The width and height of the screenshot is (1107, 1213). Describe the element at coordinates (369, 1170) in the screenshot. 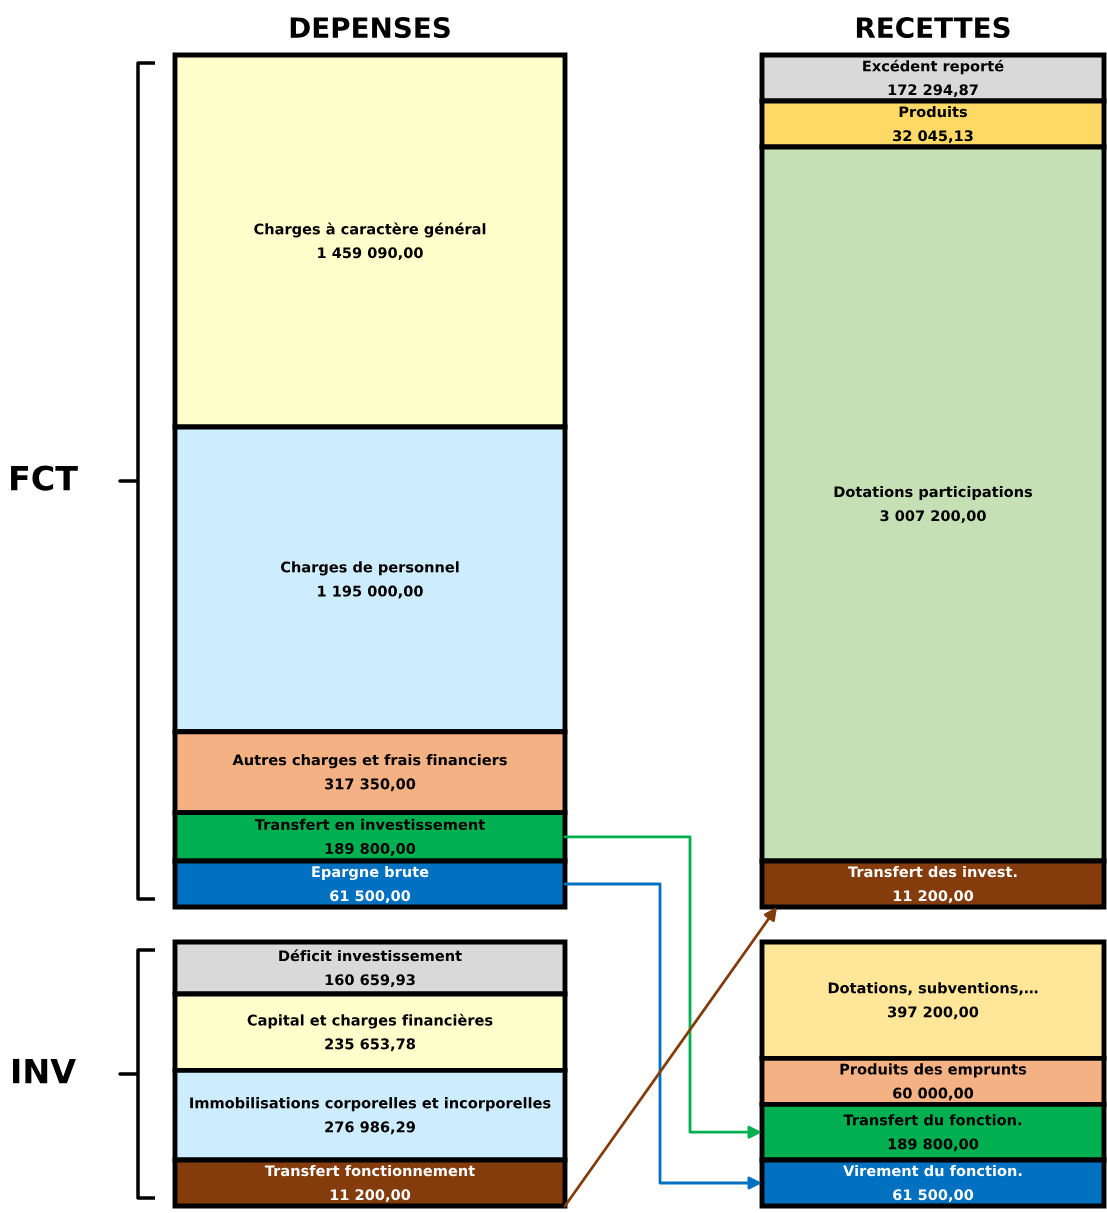

I see `series-label: Transfert fonctionnement` at that location.